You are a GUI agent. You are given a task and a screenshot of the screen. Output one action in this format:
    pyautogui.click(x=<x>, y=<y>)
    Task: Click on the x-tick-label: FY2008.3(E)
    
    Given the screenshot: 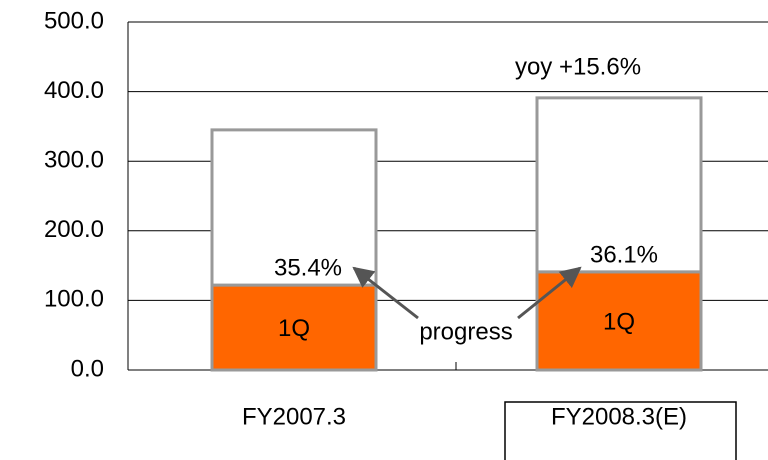 What is the action you would take?
    pyautogui.click(x=619, y=416)
    